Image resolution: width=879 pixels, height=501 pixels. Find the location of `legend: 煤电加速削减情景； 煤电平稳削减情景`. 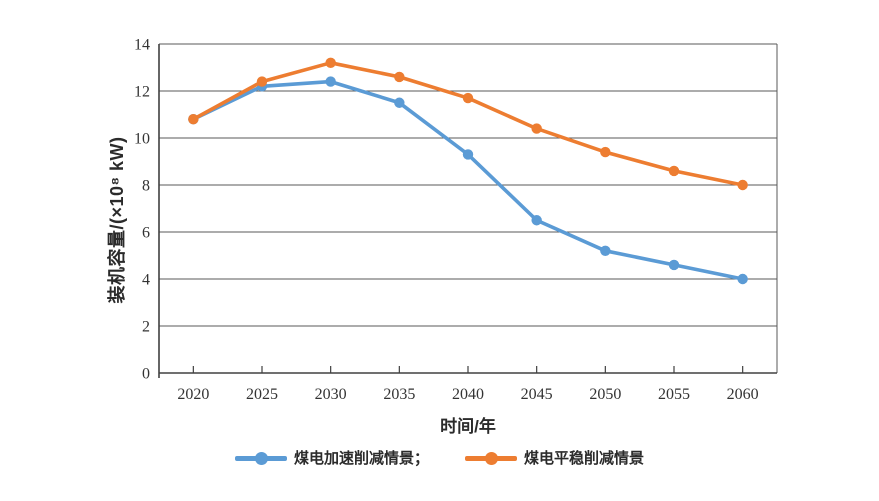

legend: 煤电加速削减情景； 煤电平稳削减情景 is located at coordinates (439, 457).